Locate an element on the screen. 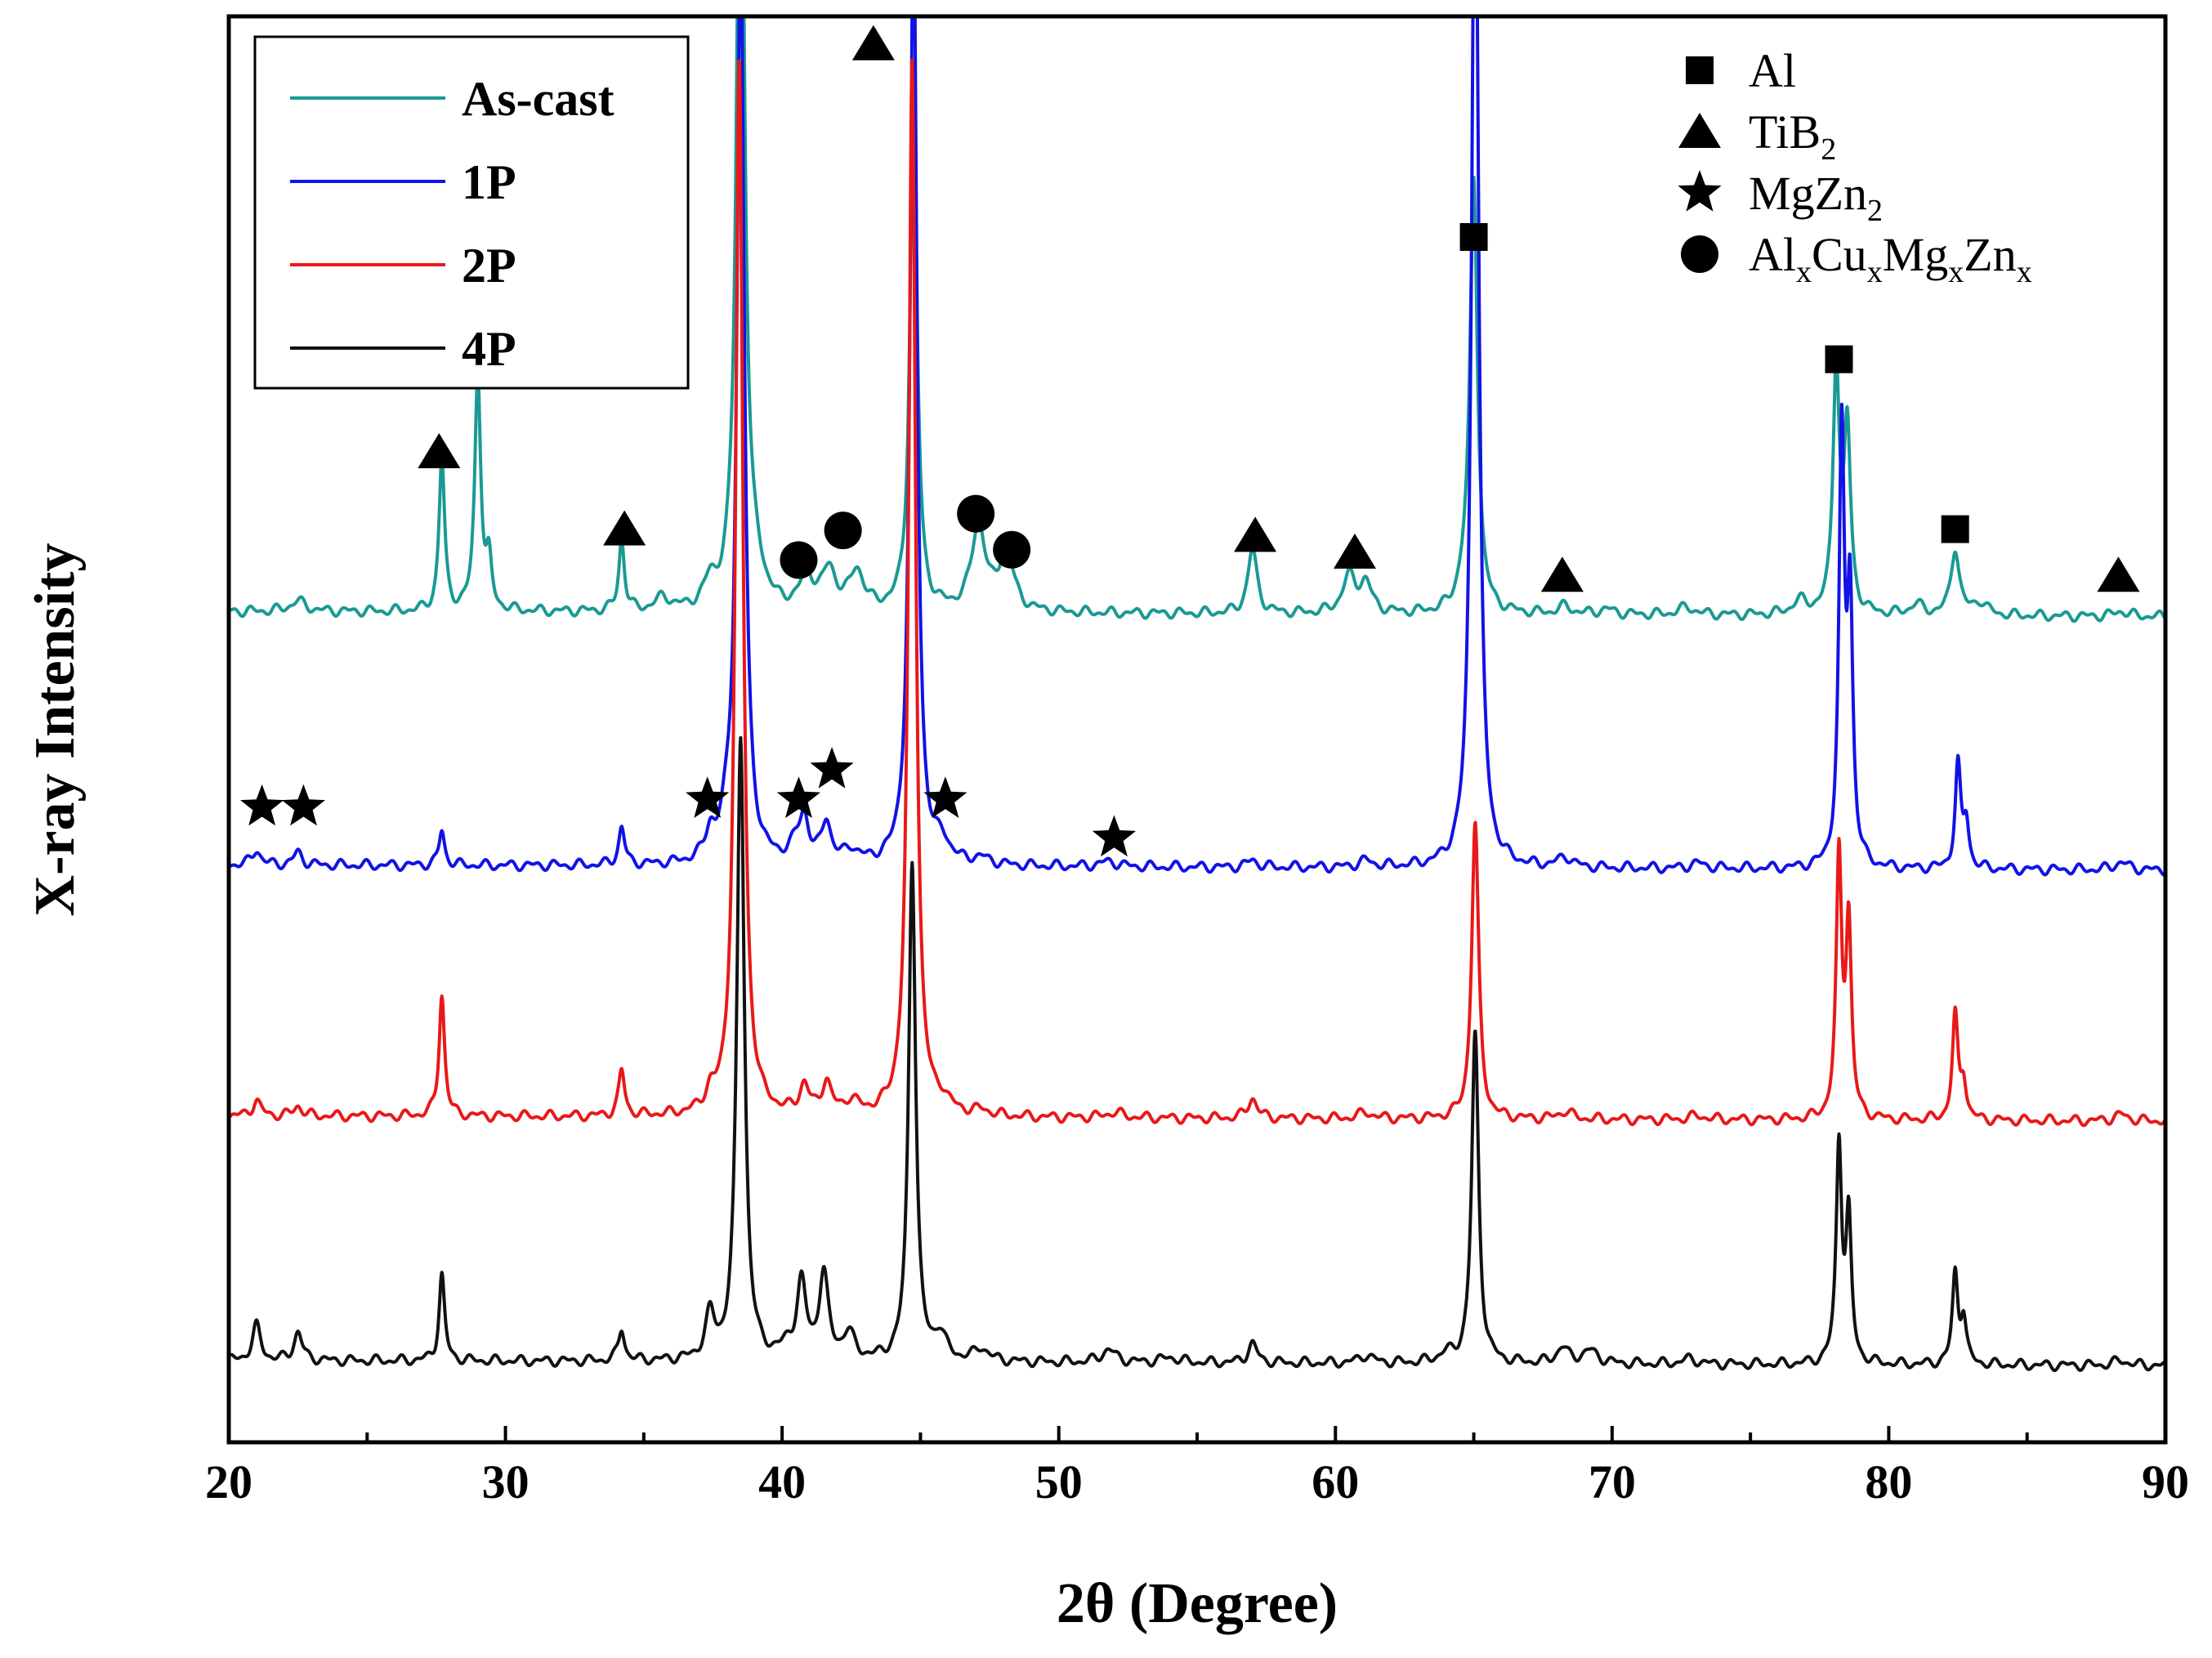 The height and width of the screenshot is (1658, 2212). legend-box: As-cast 1P 2P 4P is located at coordinates (471, 212).